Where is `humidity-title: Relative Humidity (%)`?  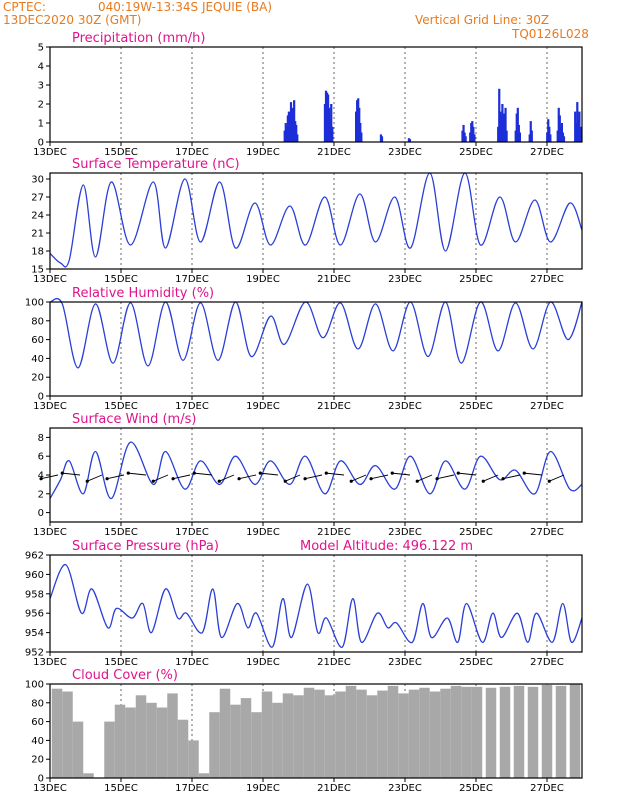
humidity-title: Relative Humidity (%) is located at coordinates (143, 293).